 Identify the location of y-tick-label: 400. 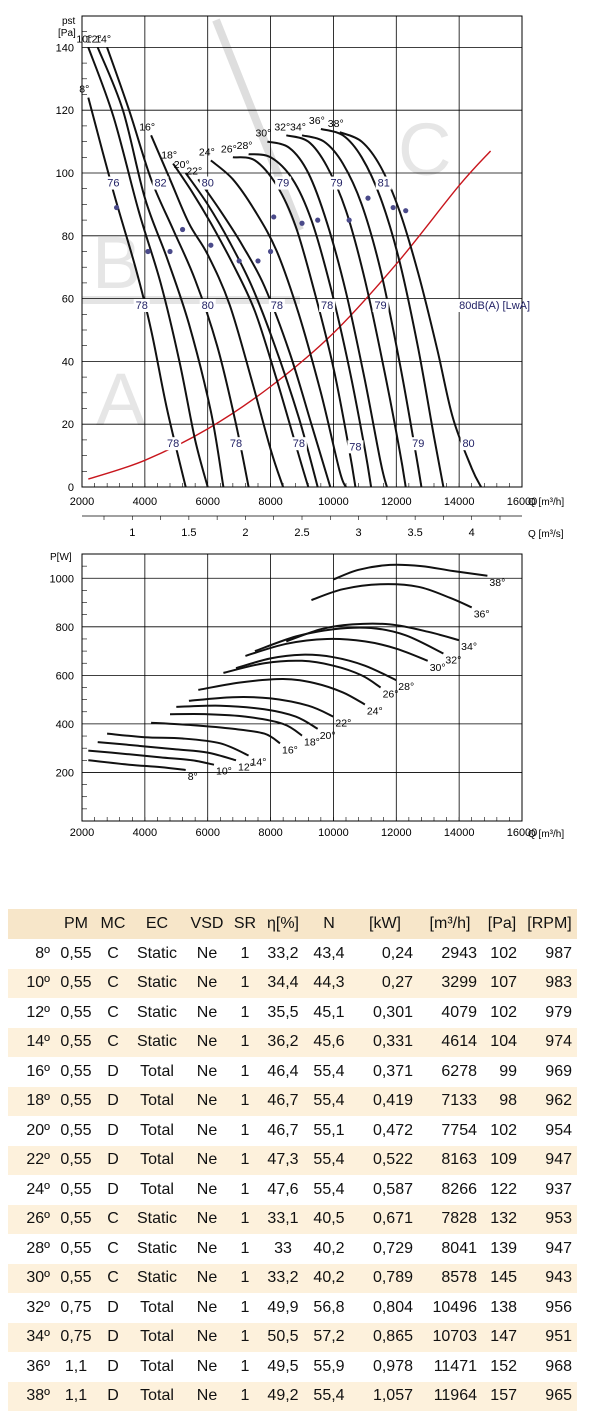
(65, 725).